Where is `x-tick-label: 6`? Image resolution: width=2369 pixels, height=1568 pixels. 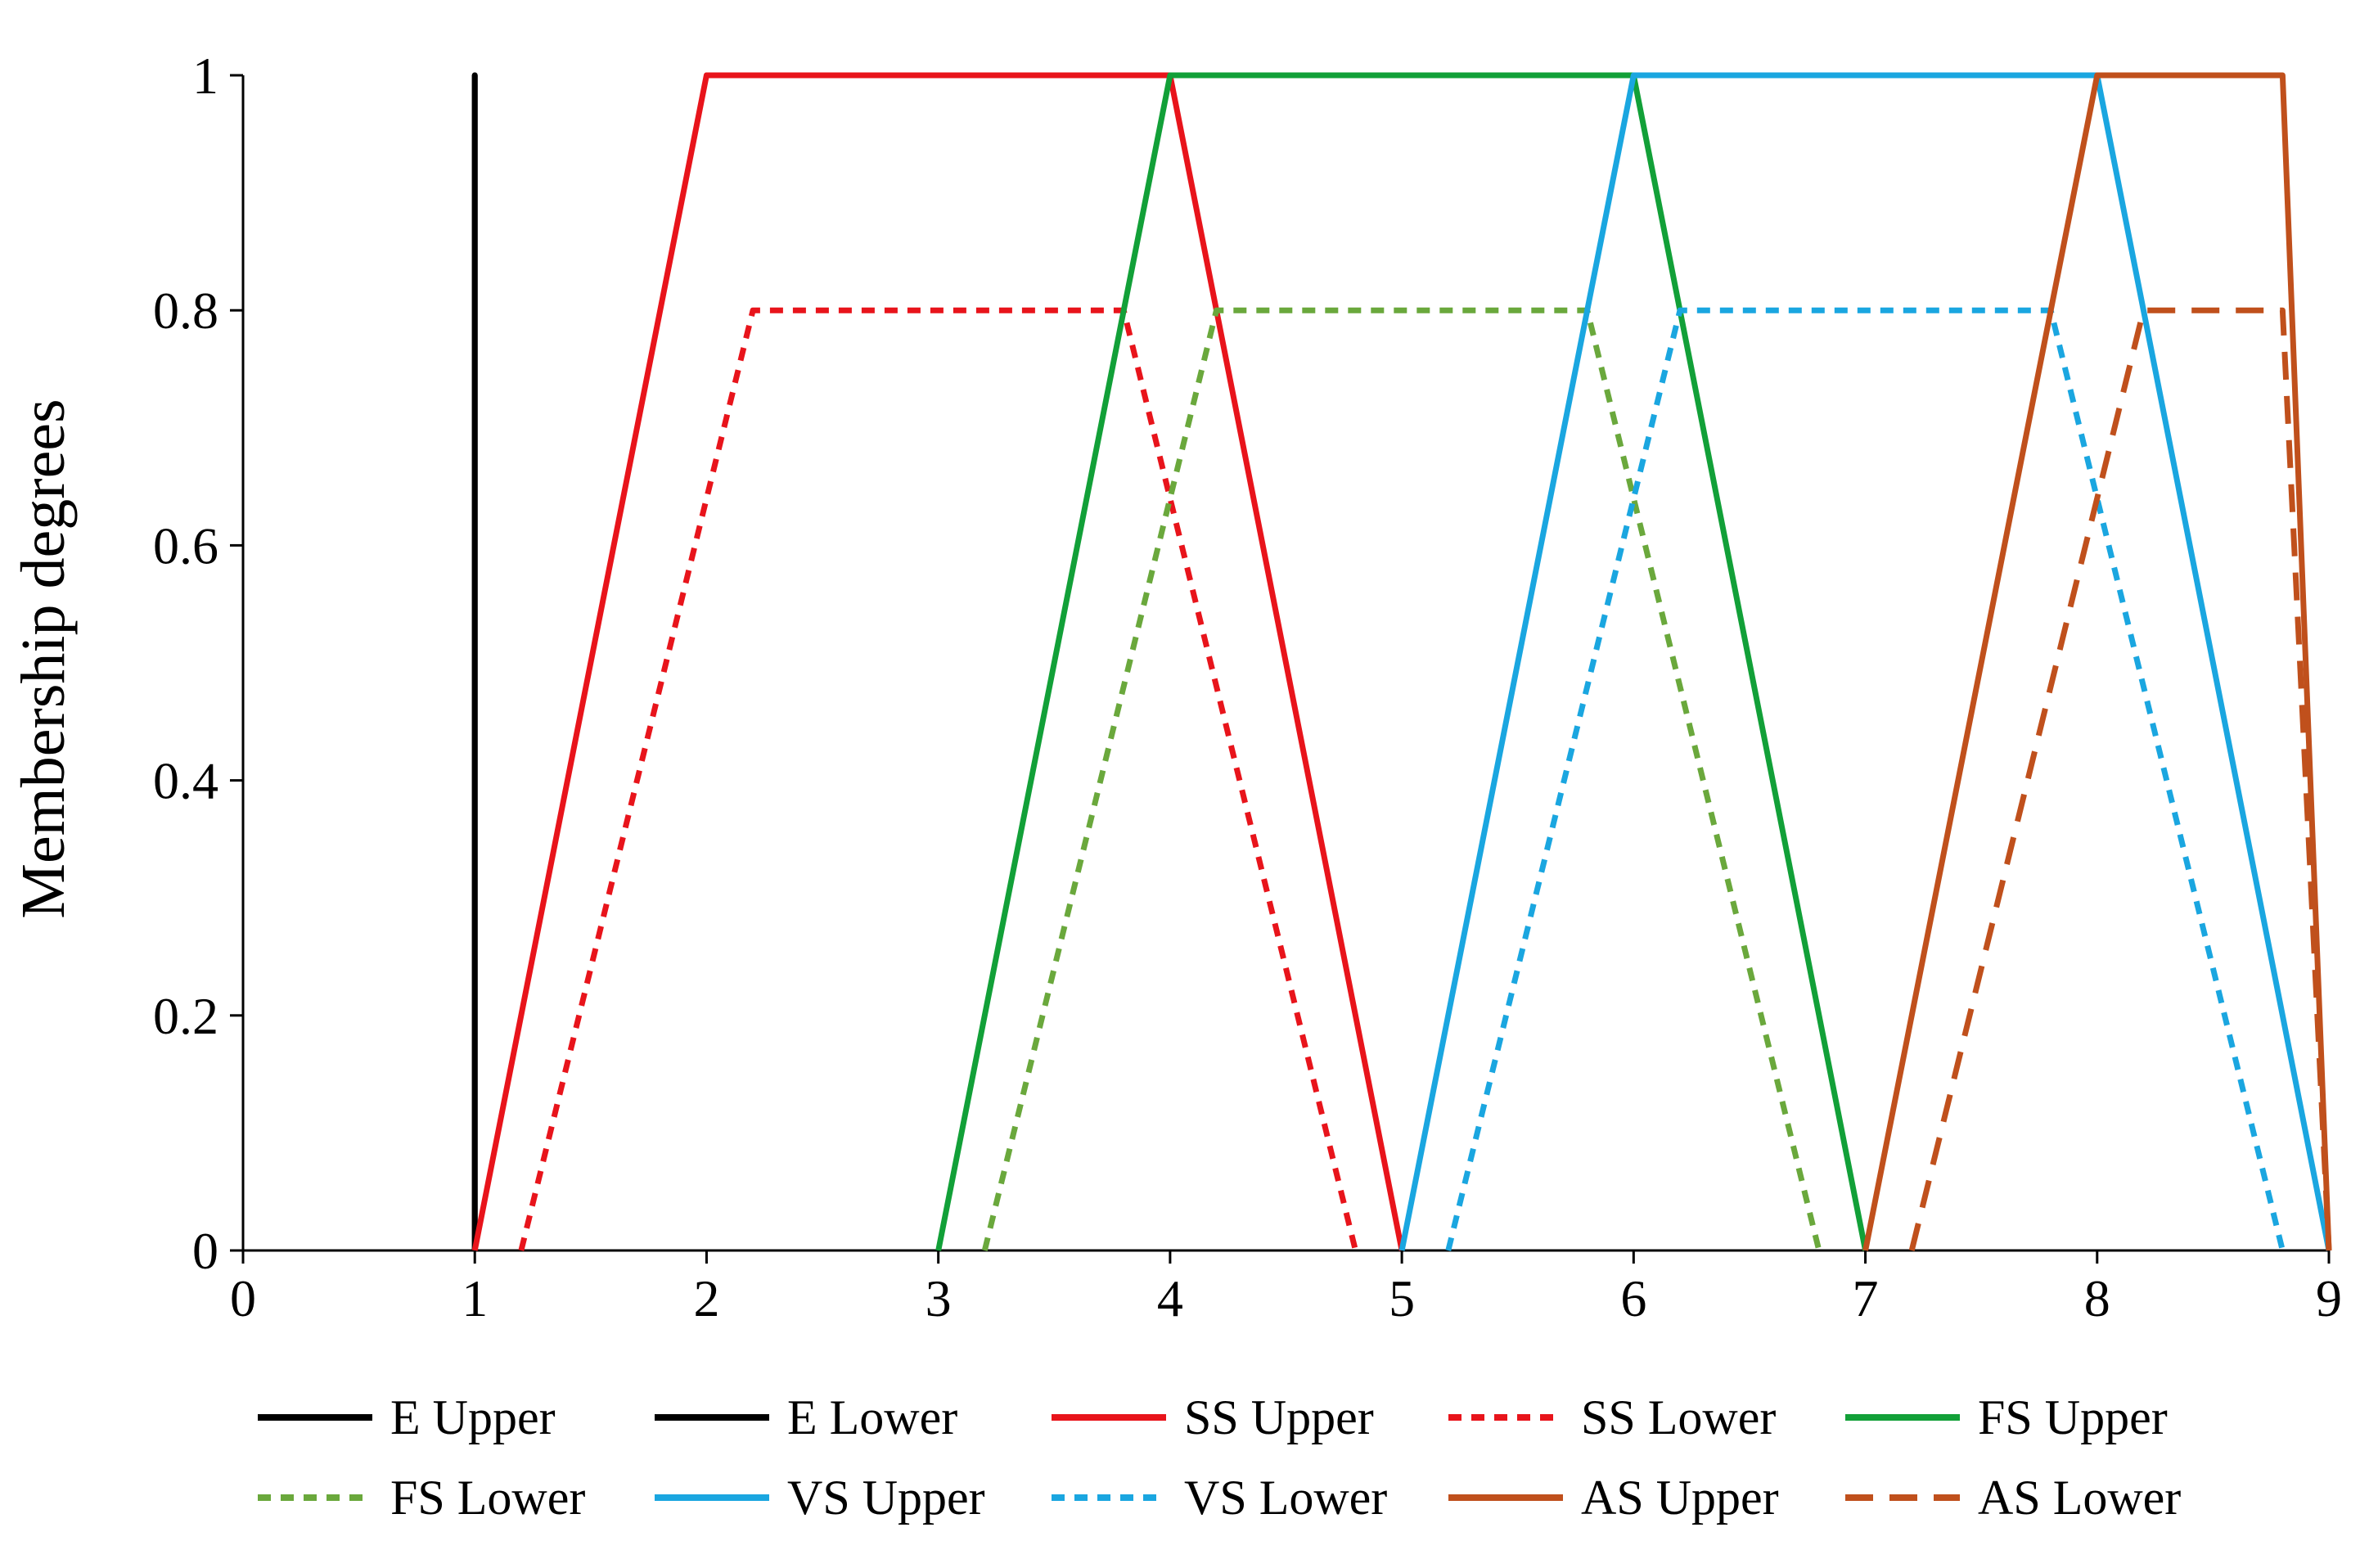 x-tick-label: 6 is located at coordinates (1633, 1298).